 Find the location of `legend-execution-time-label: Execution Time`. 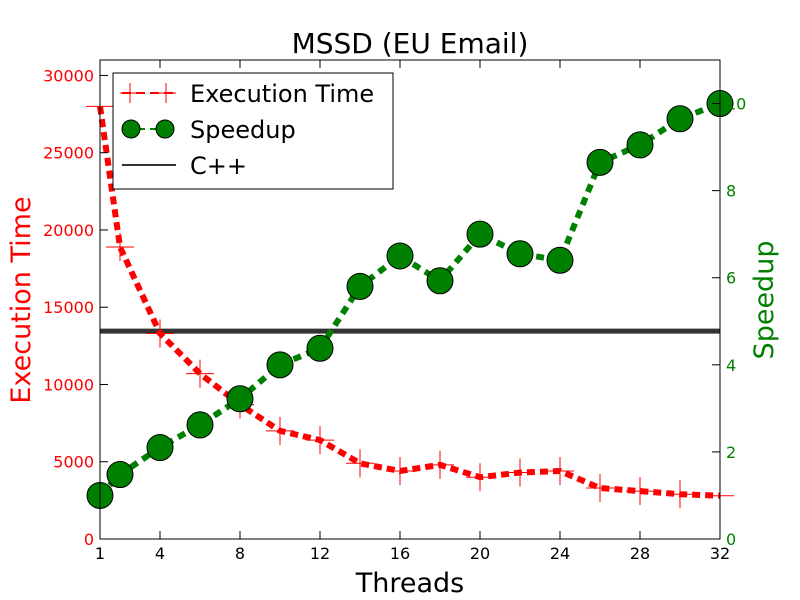

legend-execution-time-label: Execution Time is located at coordinates (282, 94).